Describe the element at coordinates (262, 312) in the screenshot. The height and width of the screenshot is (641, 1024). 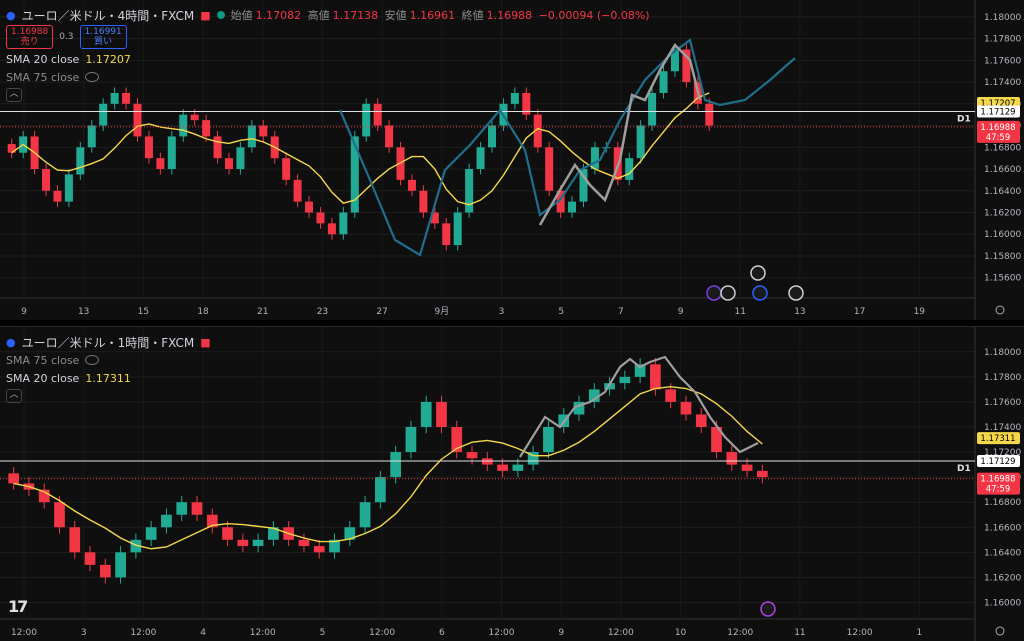
I see `x-tick-label: 21` at that location.